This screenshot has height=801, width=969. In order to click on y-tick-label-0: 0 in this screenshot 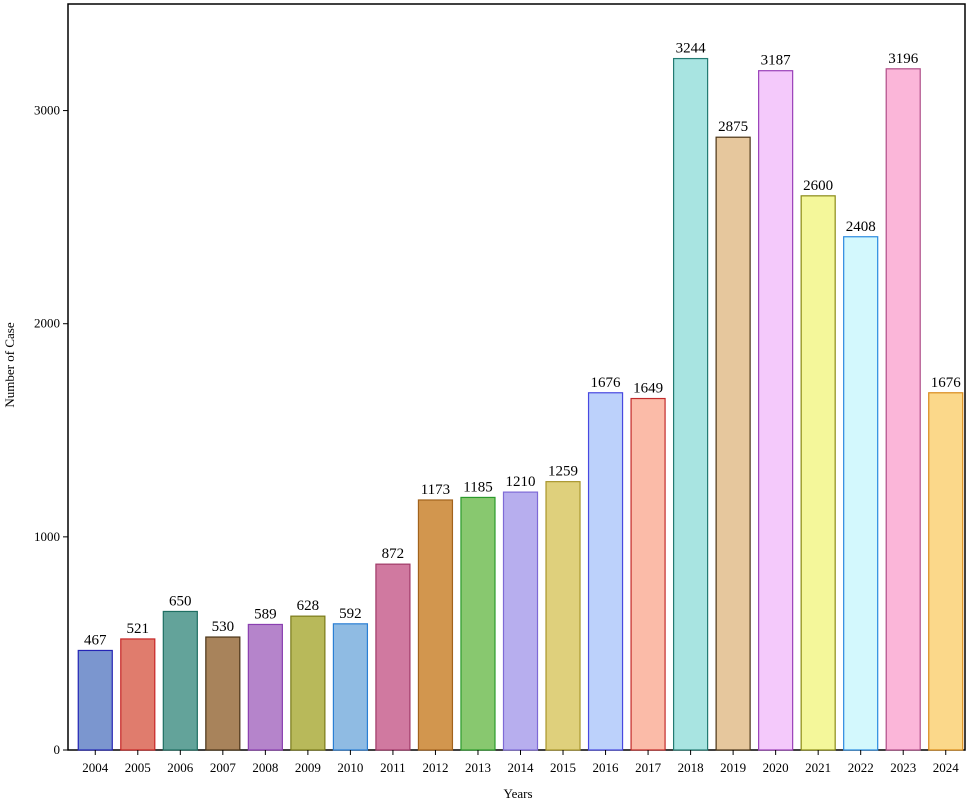, I will do `click(57, 749)`.